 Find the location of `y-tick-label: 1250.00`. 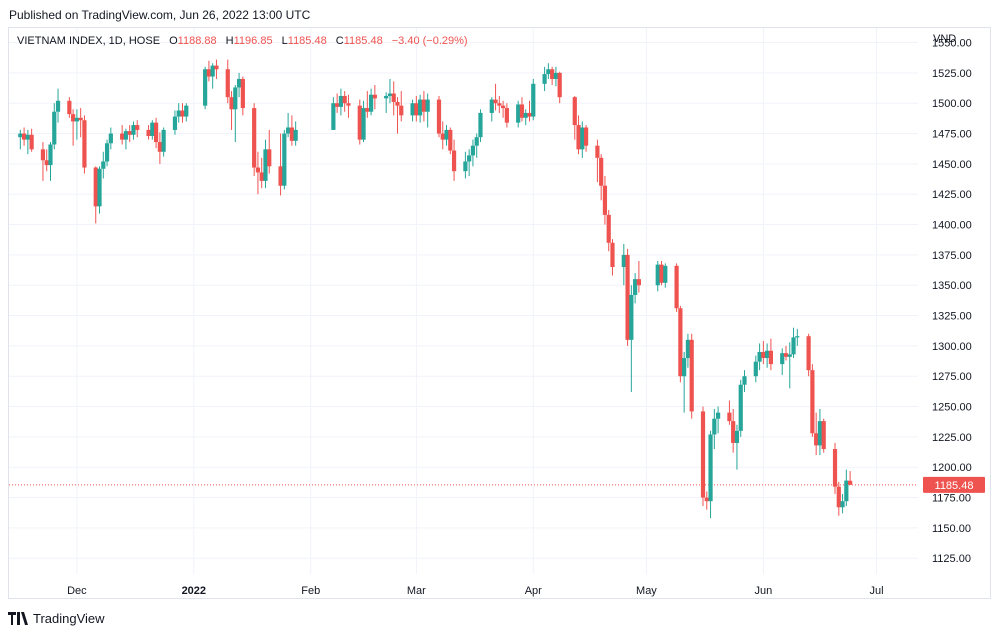

y-tick-label: 1250.00 is located at coordinates (952, 408).